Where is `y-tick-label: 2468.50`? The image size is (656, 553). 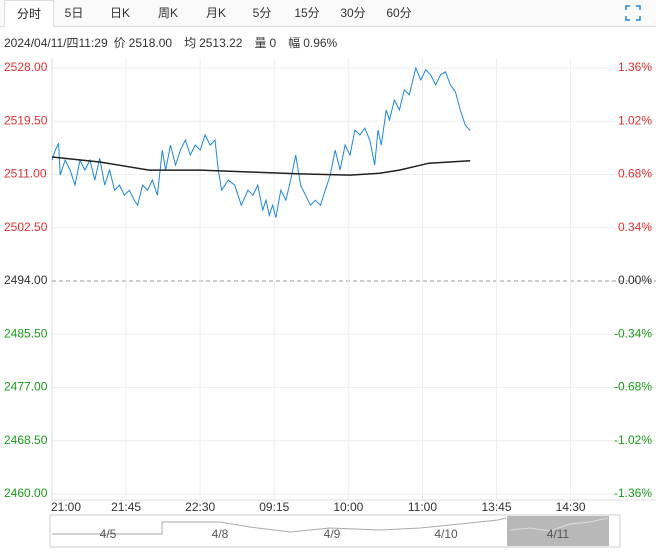 y-tick-label: 2468.50 is located at coordinates (26, 440).